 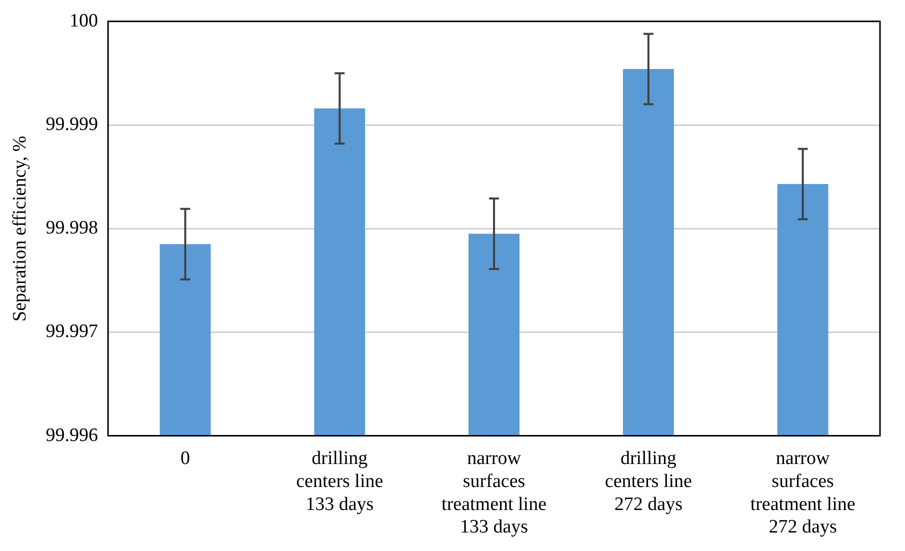 What do you see at coordinates (72, 228) in the screenshot?
I see `y-tick-label: 99.998` at bounding box center [72, 228].